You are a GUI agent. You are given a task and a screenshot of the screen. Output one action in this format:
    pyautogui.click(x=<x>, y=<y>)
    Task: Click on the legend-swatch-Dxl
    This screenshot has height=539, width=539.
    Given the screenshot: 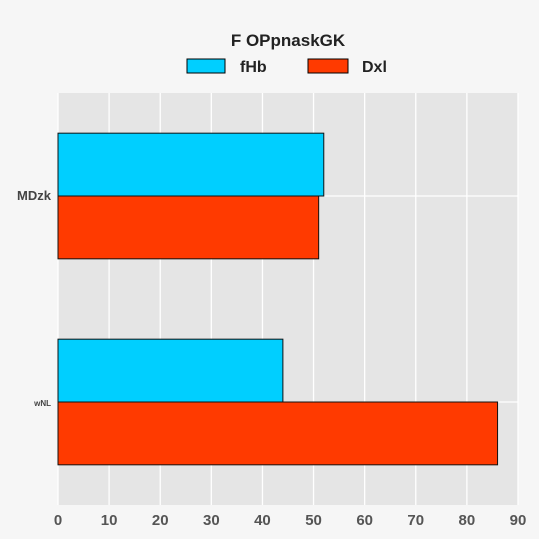 What is the action you would take?
    pyautogui.click(x=328, y=66)
    